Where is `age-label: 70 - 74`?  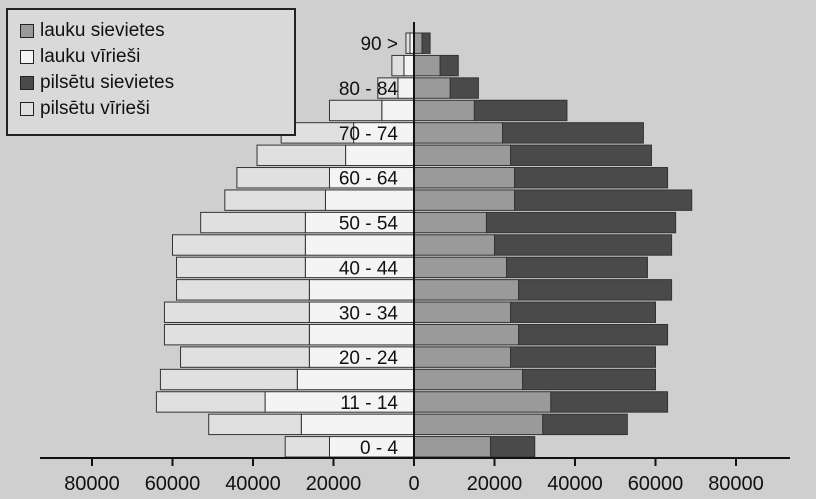
age-label: 70 - 74 is located at coordinates (369, 134).